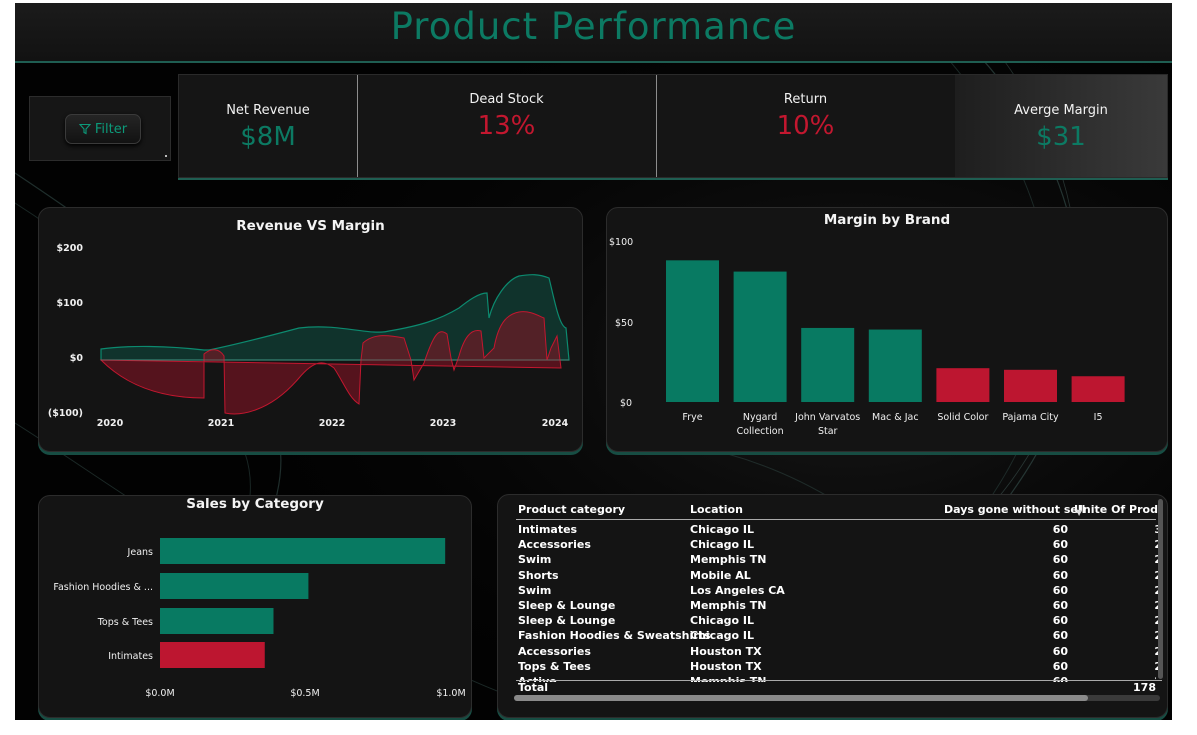 Image resolution: width=1197 pixels, height=735 pixels. Describe the element at coordinates (624, 323) in the screenshot. I see `y-tick-label: $50` at that location.